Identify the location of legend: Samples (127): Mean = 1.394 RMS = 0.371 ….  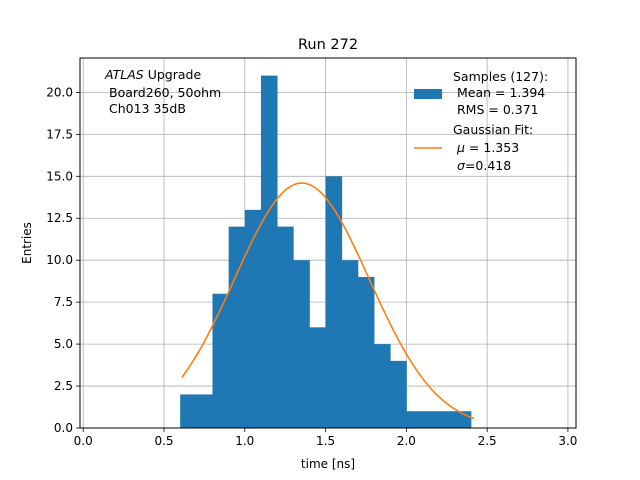
(481, 121).